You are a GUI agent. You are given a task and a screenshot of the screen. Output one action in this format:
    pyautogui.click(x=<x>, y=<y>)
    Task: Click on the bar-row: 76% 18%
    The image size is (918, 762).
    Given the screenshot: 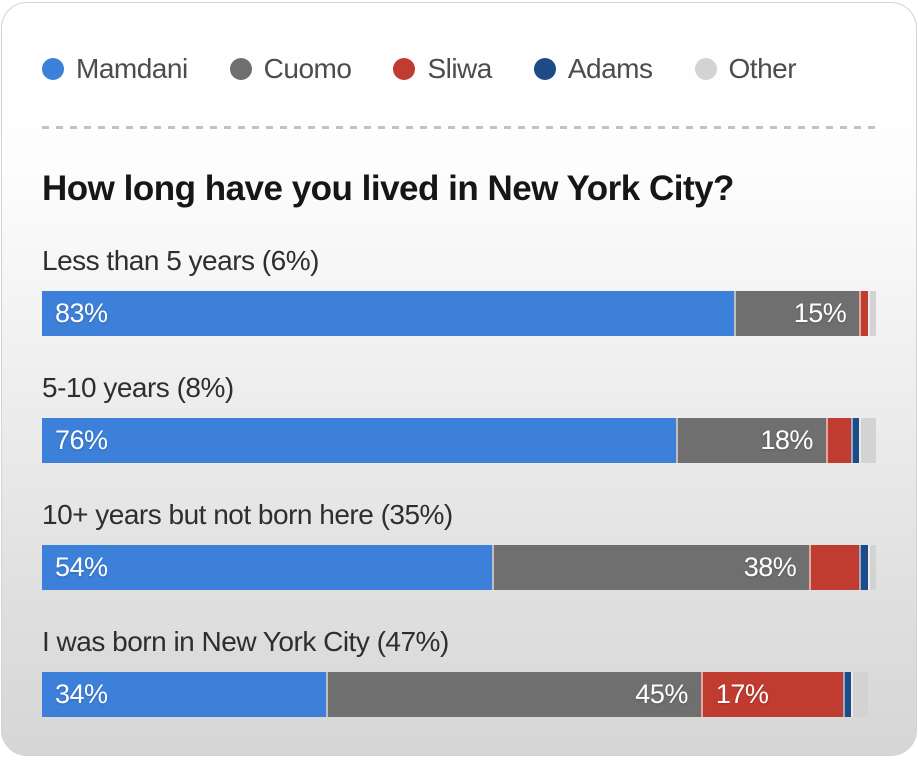 What is the action you would take?
    pyautogui.click(x=459, y=440)
    